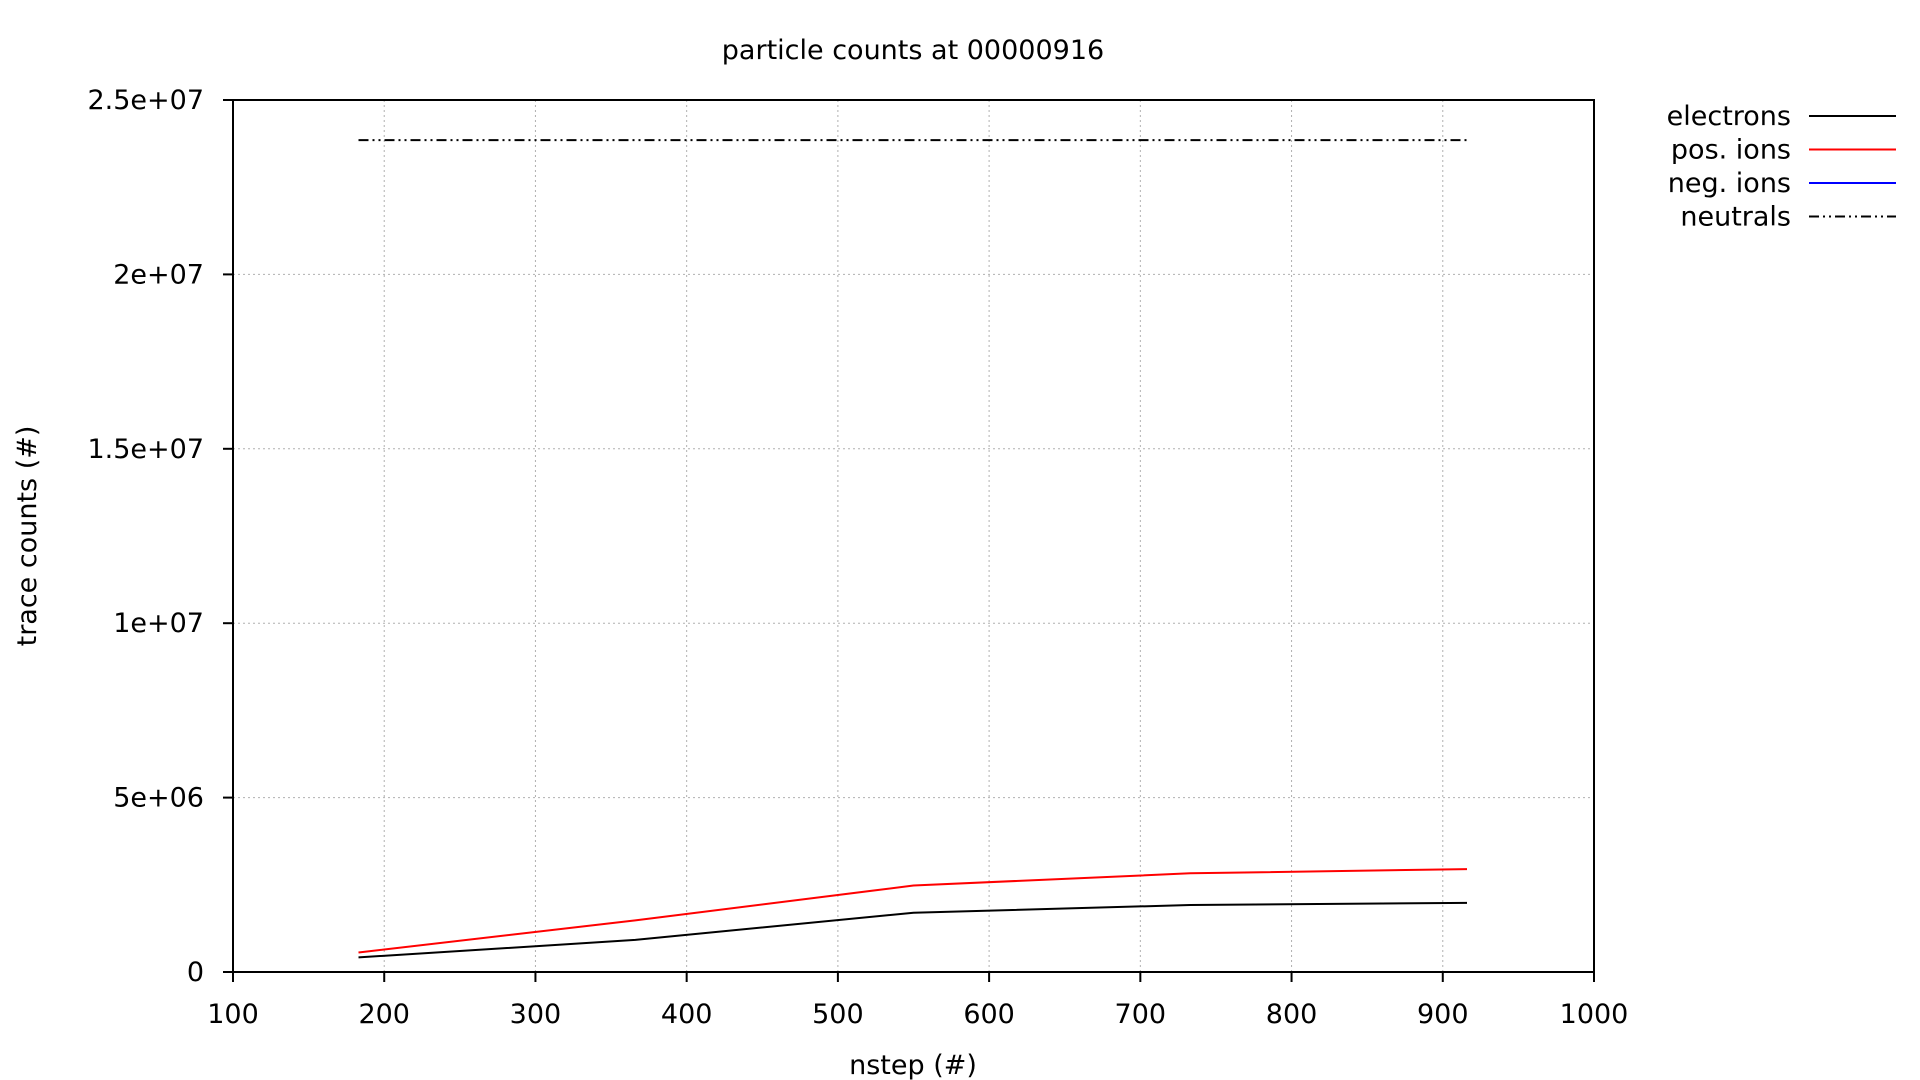 This screenshot has height=1080, width=1920. I want to click on x-tick-label: 1000, so click(1594, 1014).